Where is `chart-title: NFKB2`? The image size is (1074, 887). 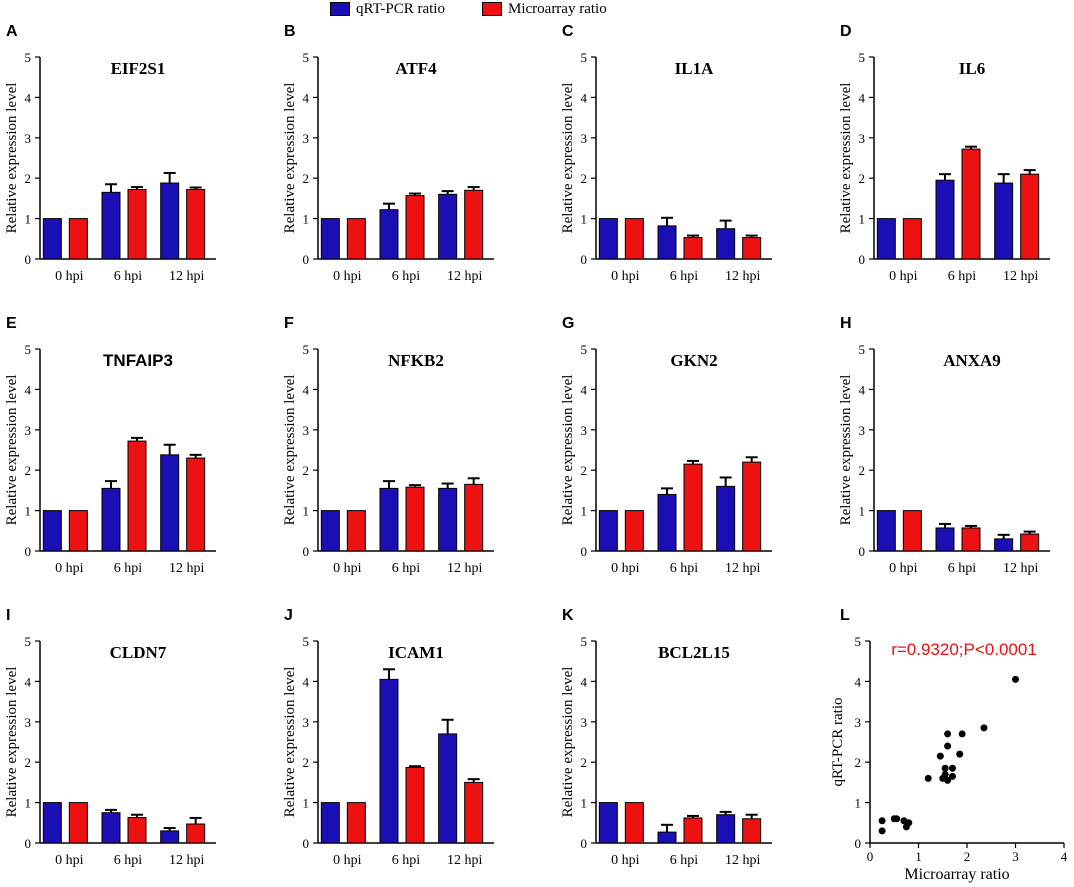 chart-title: NFKB2 is located at coordinates (416, 360).